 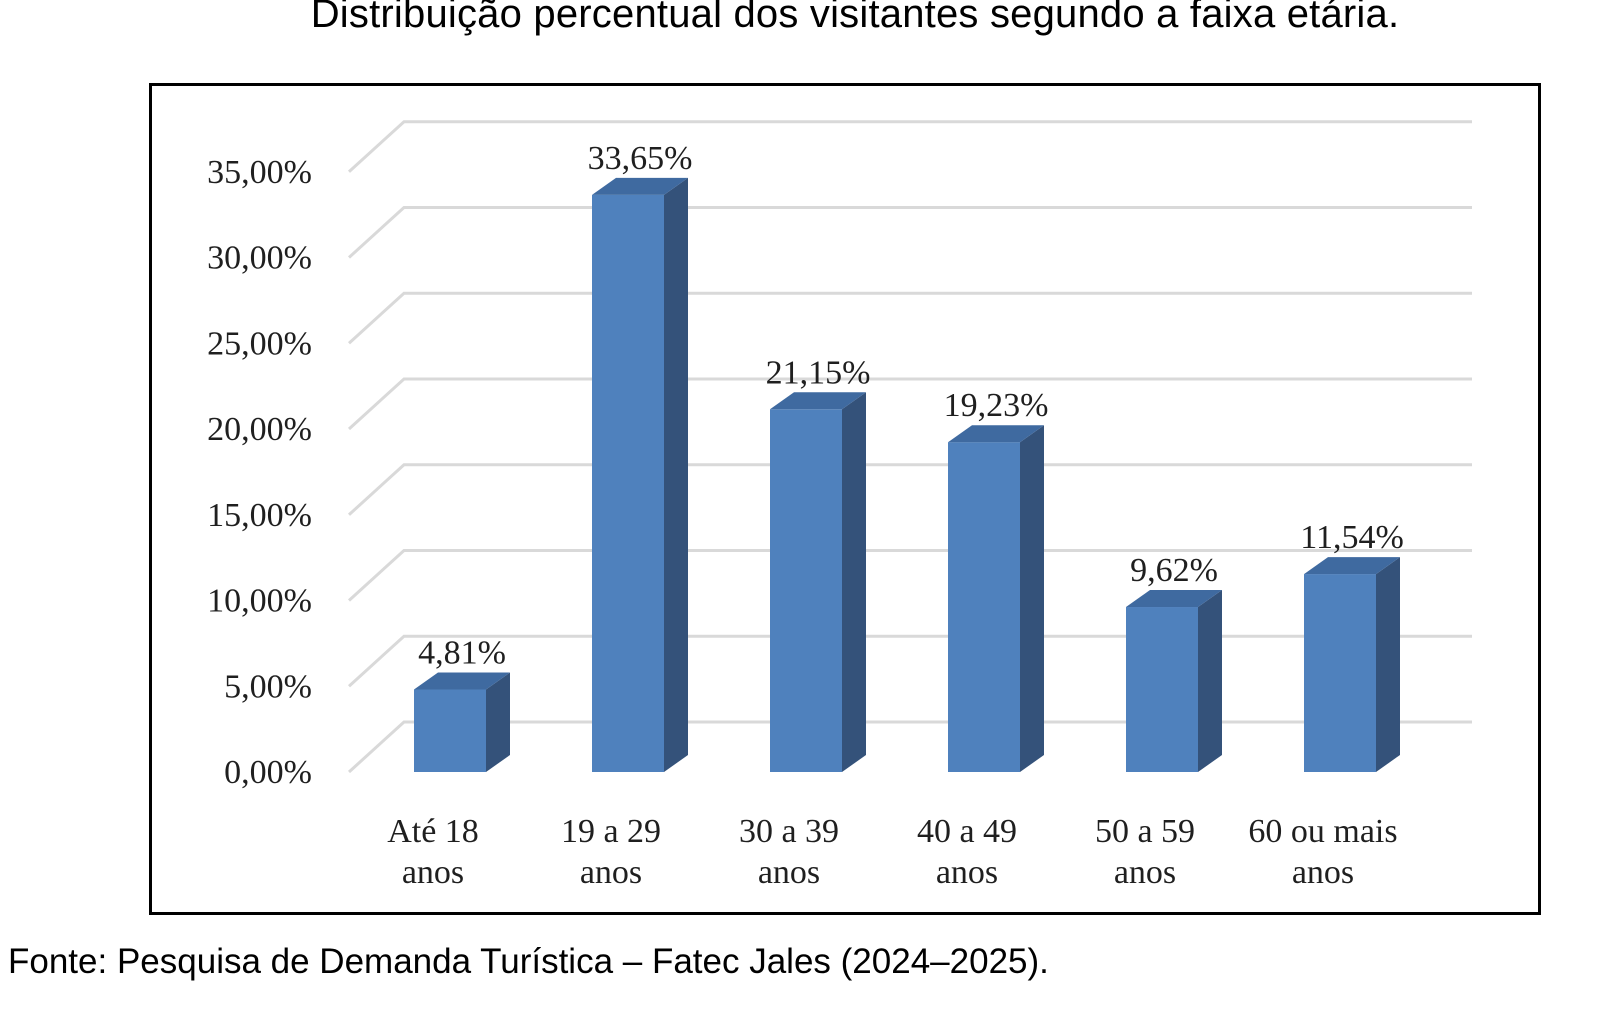 I want to click on data-label: 33,65%, so click(x=640, y=158).